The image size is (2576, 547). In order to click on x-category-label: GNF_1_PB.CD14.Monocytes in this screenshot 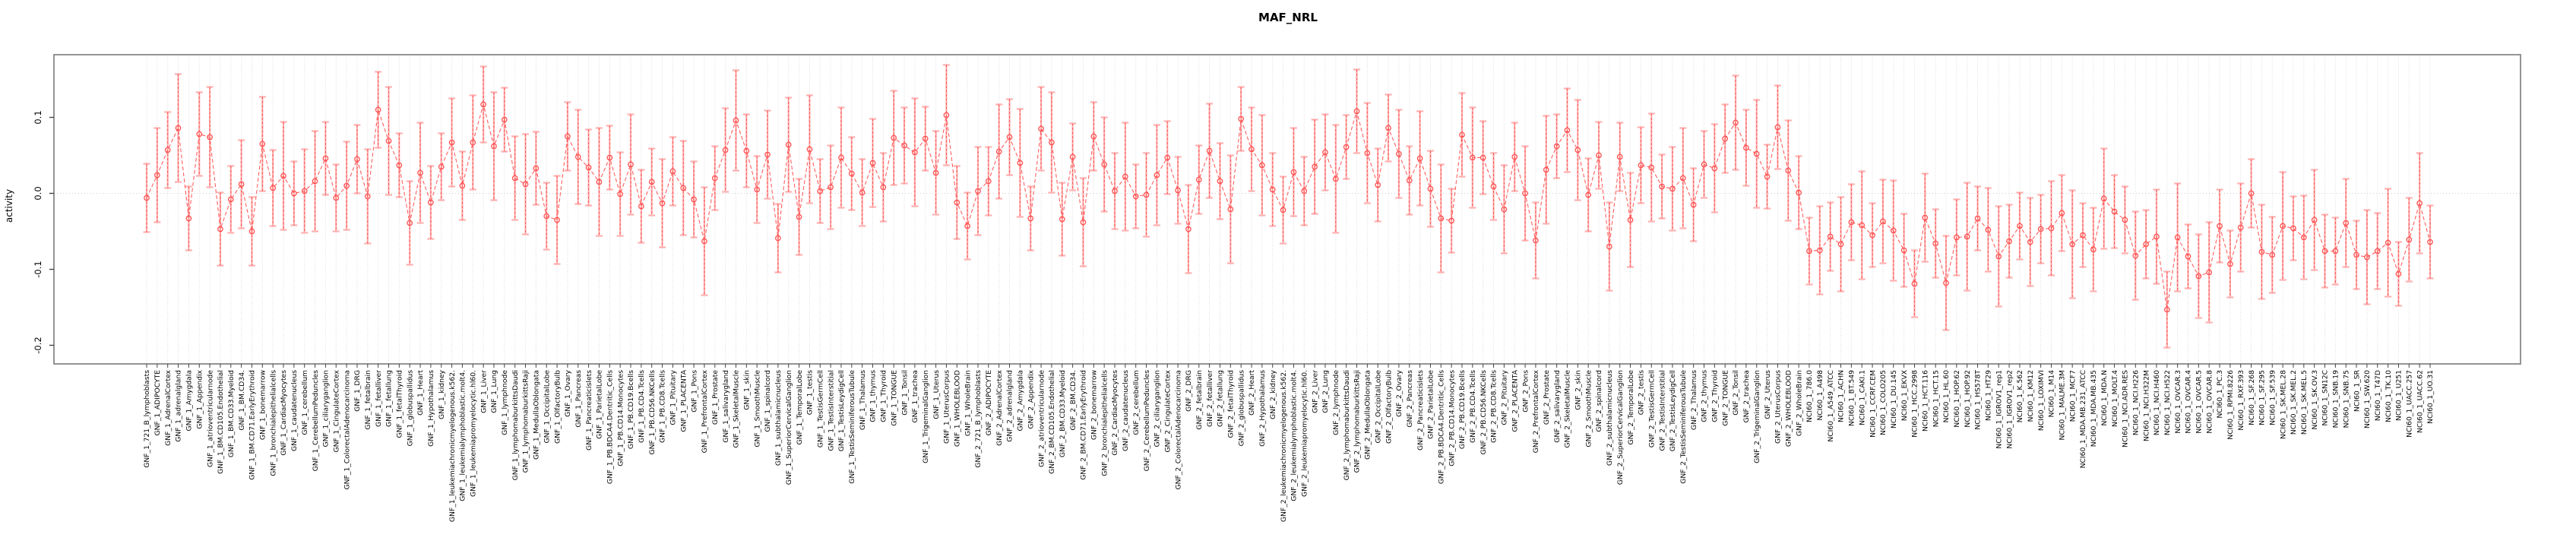, I will do `click(620, 418)`.